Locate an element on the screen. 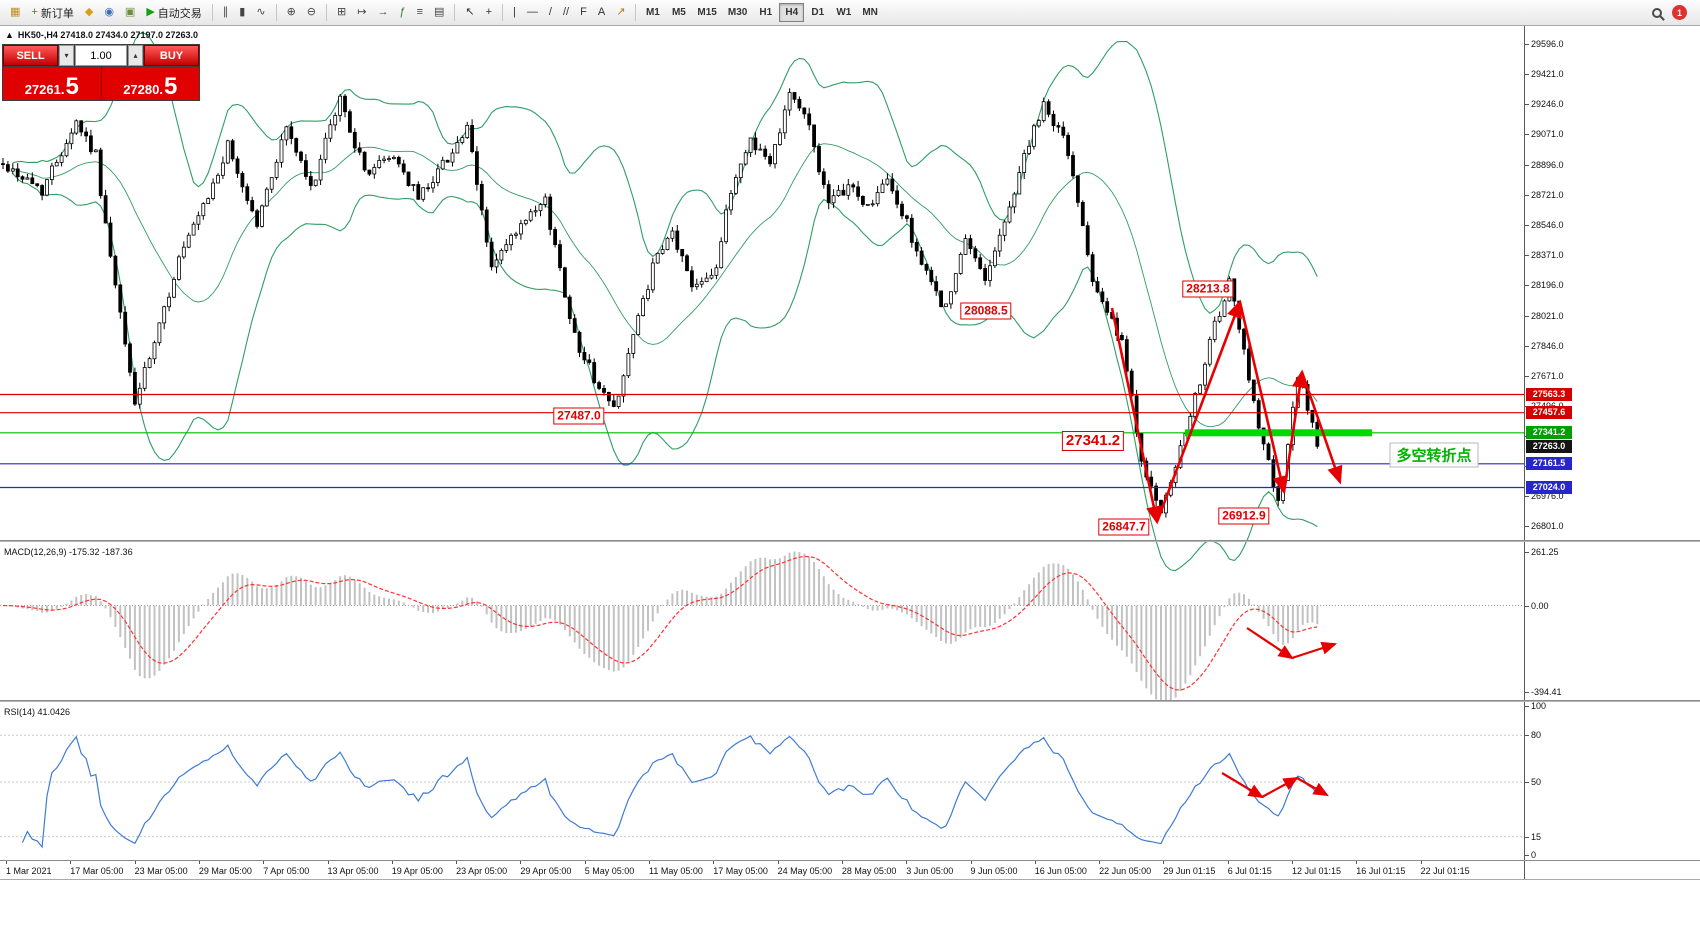 The width and height of the screenshot is (1700, 946). trendline-icon: / is located at coordinates (550, 12).